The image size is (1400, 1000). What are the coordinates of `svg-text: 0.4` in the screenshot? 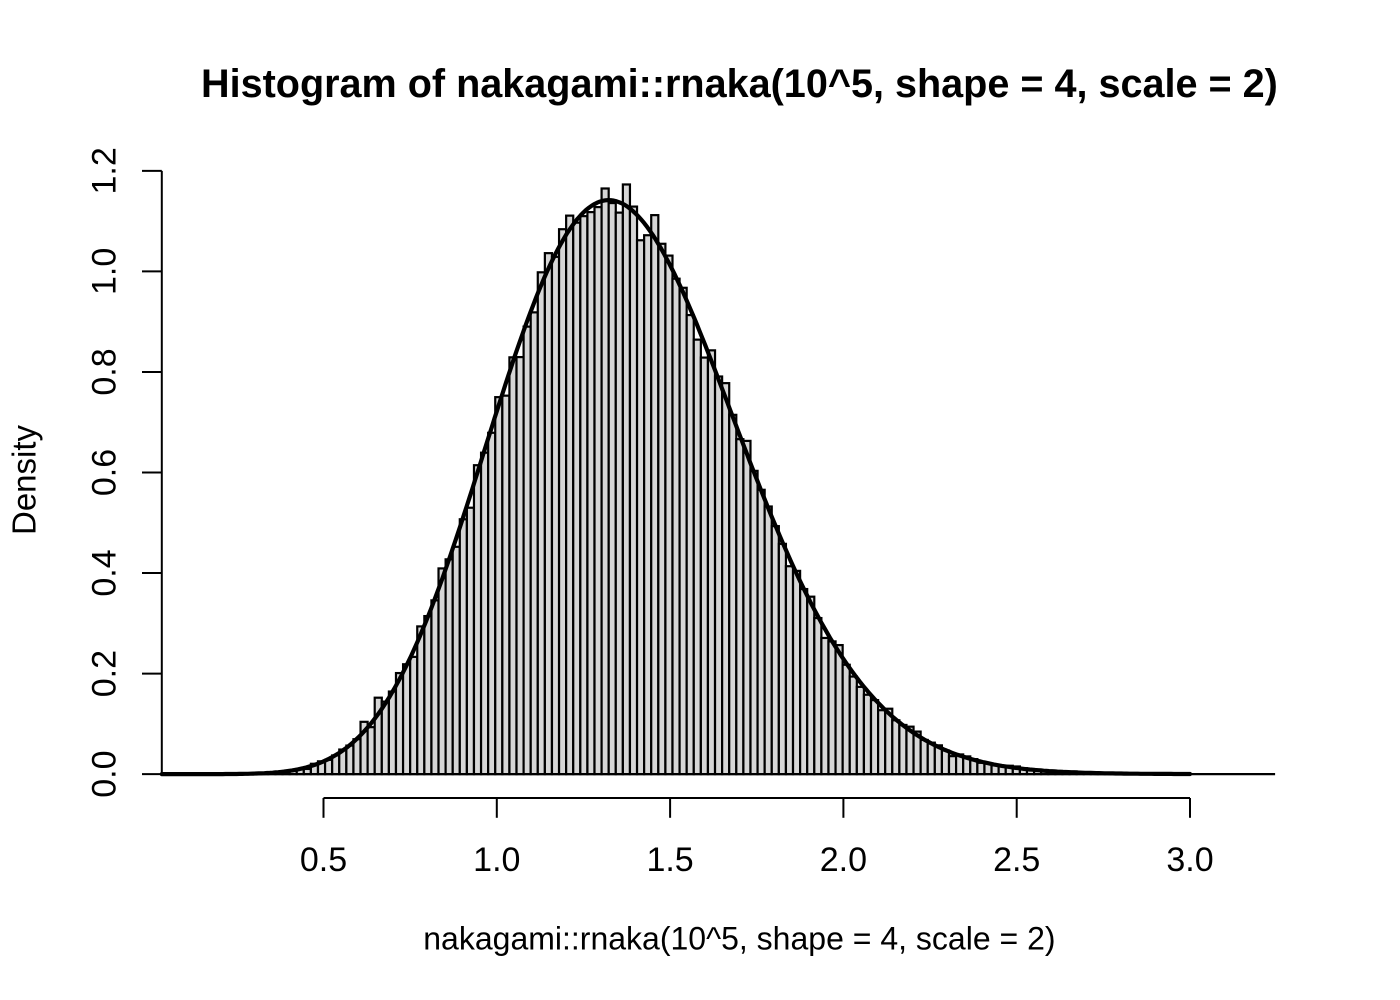 It's located at (105, 572).